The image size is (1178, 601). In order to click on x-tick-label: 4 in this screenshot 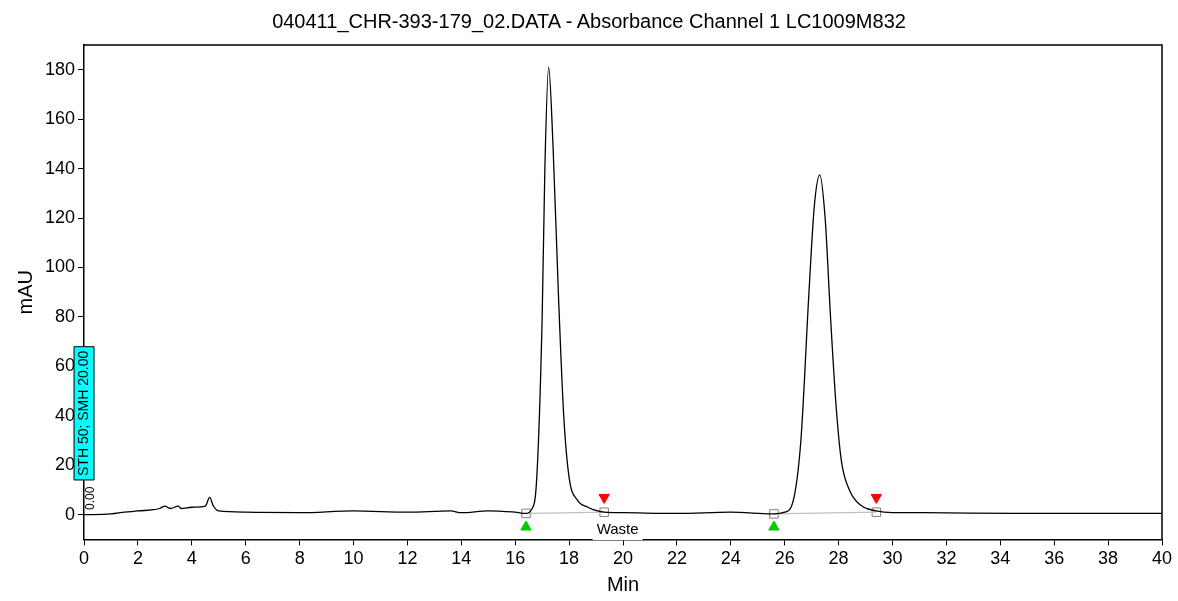, I will do `click(191, 558)`.